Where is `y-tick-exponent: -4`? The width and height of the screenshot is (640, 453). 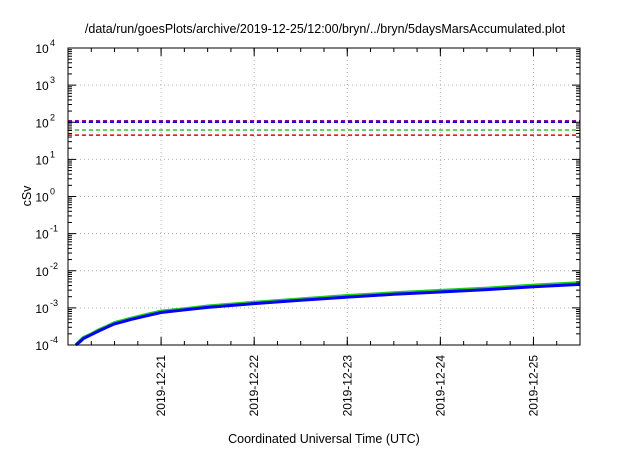 y-tick-exponent: -4 is located at coordinates (54, 340).